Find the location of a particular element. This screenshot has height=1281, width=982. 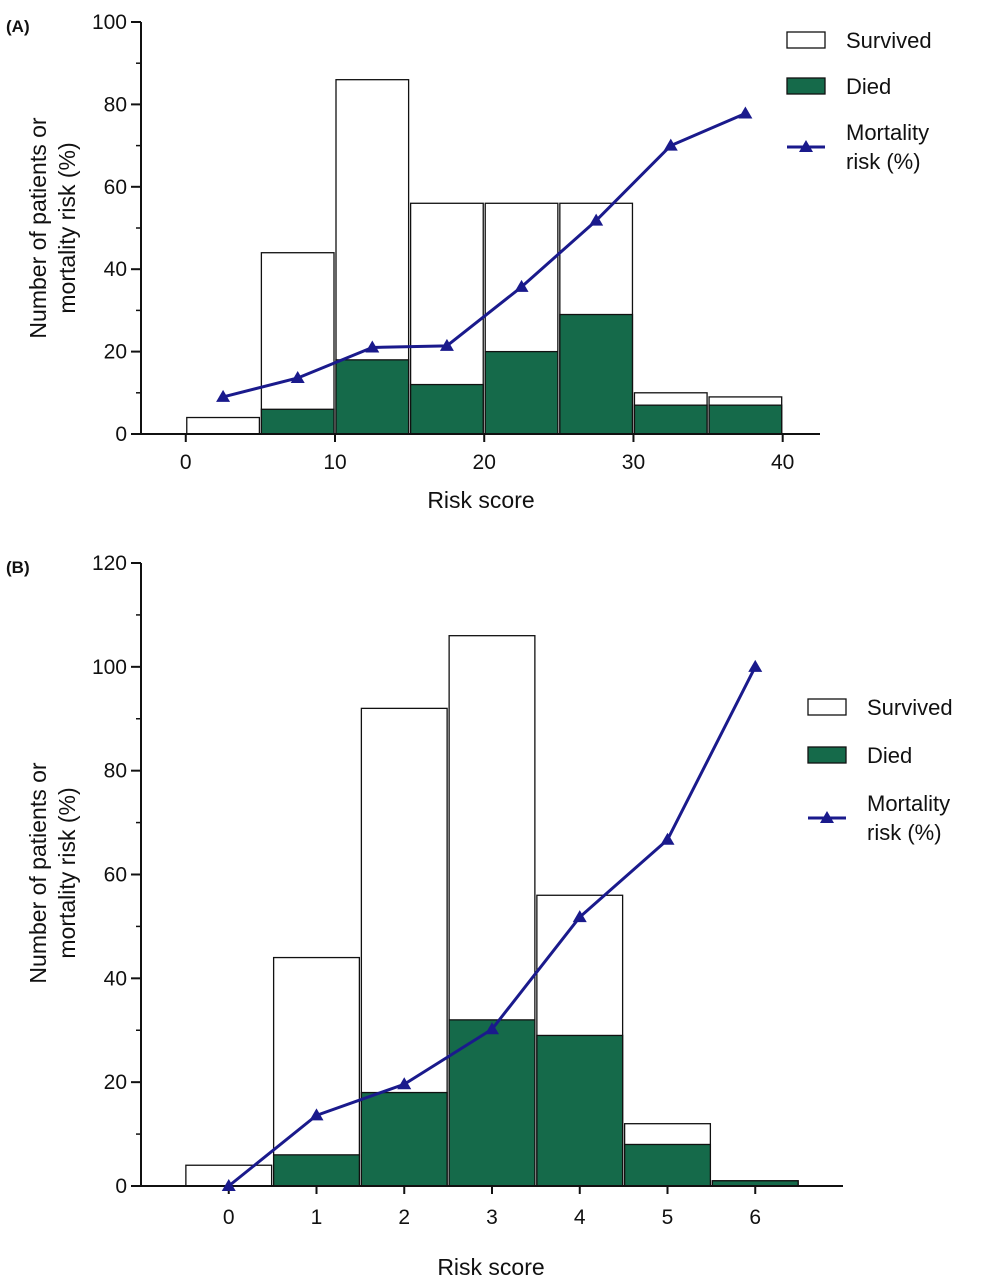

panel-label: (A) is located at coordinates (18, 26).